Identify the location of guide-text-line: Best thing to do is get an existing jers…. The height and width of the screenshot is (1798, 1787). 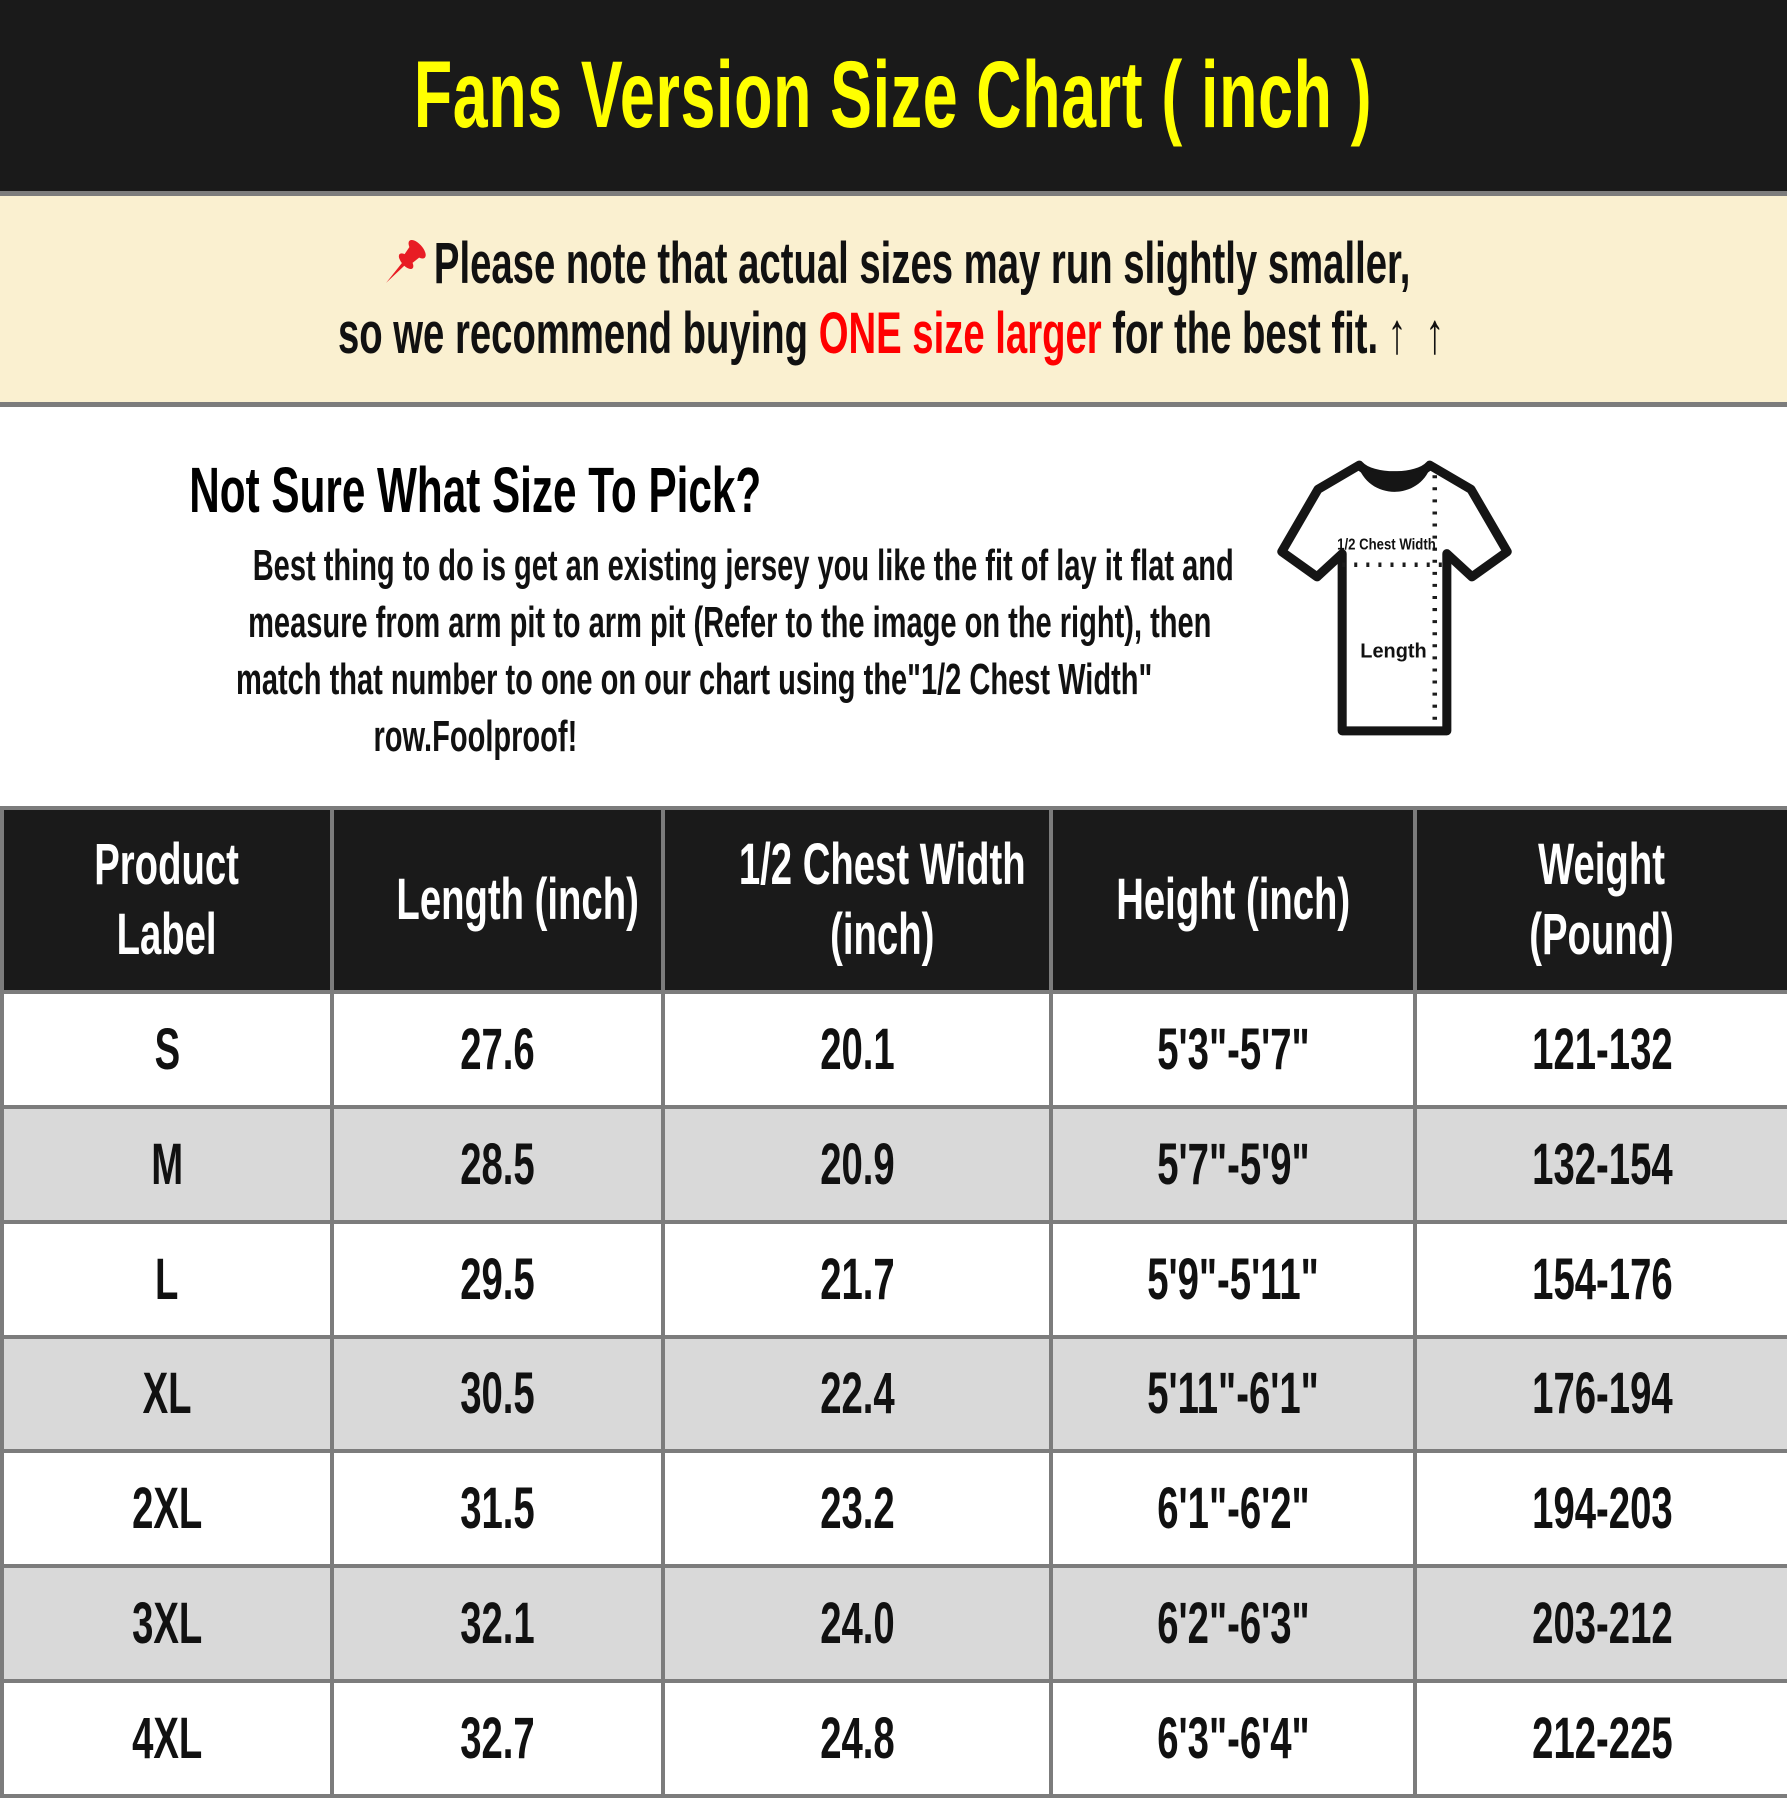
(743, 565).